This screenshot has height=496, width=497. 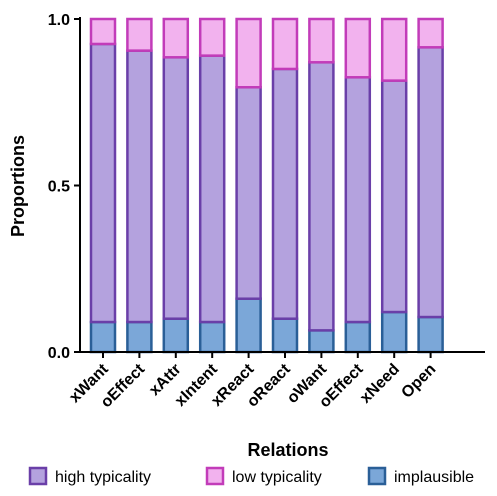 What do you see at coordinates (380, 384) in the screenshot?
I see `x-tick-label-8: xNeed` at bounding box center [380, 384].